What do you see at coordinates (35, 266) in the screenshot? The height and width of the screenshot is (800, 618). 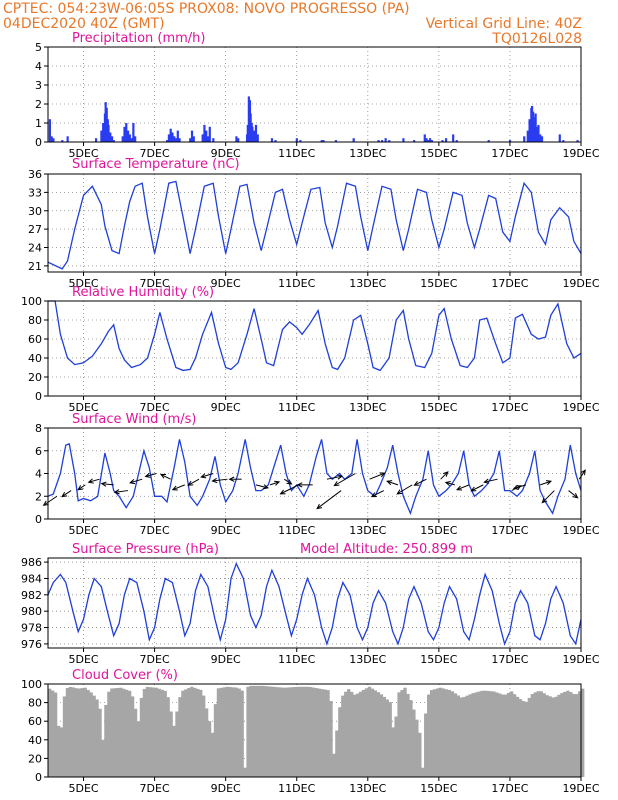 I see `y-tick-label: 21` at bounding box center [35, 266].